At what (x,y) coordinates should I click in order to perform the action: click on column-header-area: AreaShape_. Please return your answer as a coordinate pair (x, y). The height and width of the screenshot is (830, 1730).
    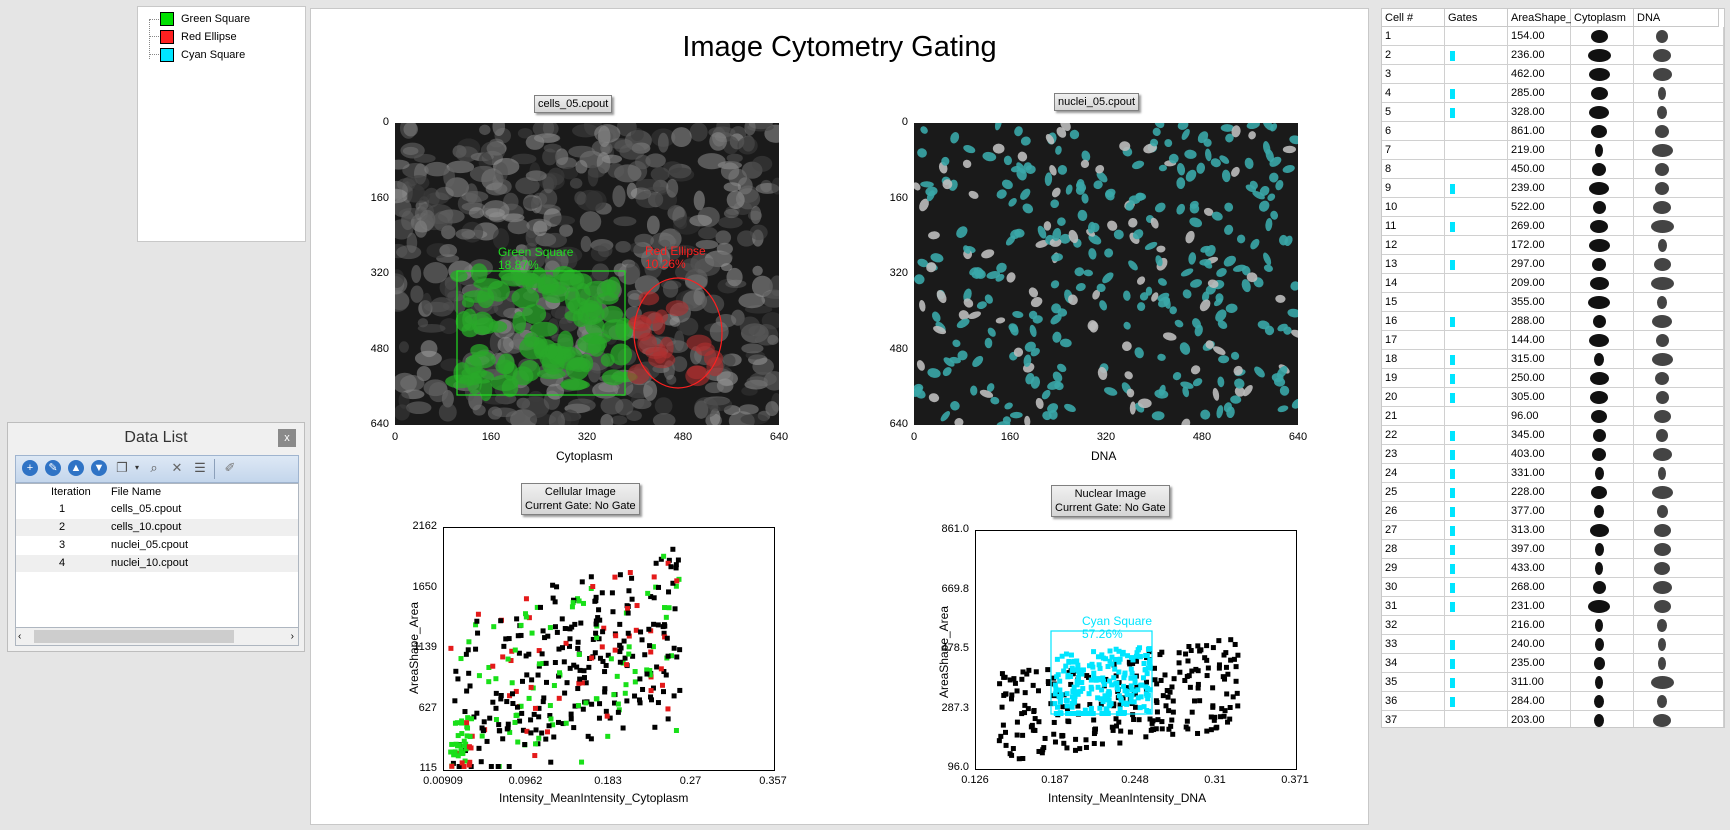
    Looking at the image, I should click on (1540, 18).